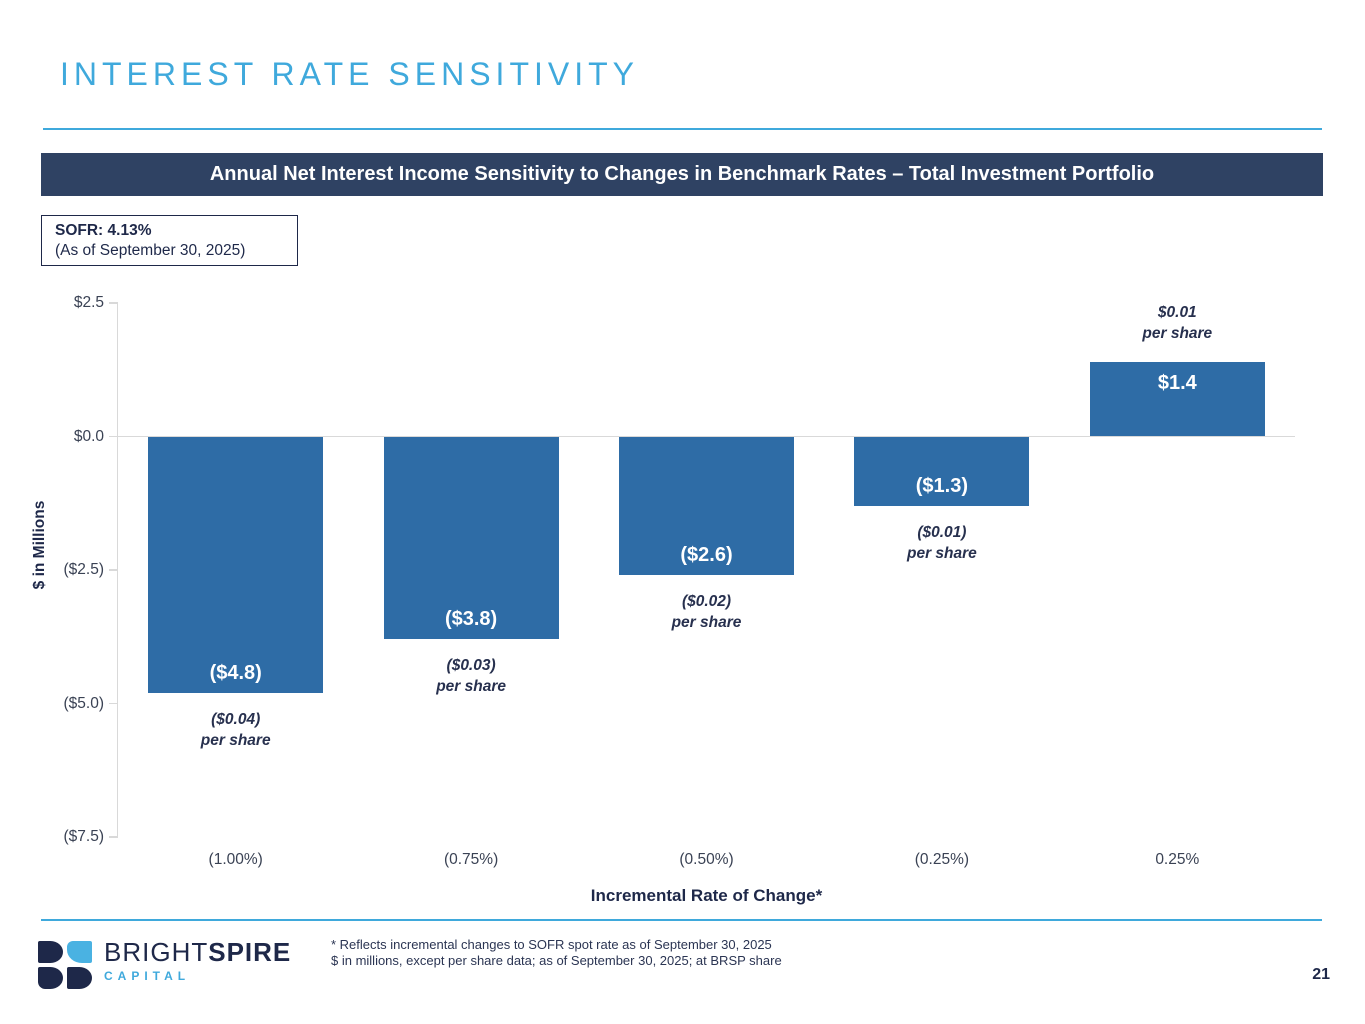 The width and height of the screenshot is (1365, 1024). Describe the element at coordinates (349, 74) in the screenshot. I see `page-title: INTEREST RATE SENSITIVITY` at that location.